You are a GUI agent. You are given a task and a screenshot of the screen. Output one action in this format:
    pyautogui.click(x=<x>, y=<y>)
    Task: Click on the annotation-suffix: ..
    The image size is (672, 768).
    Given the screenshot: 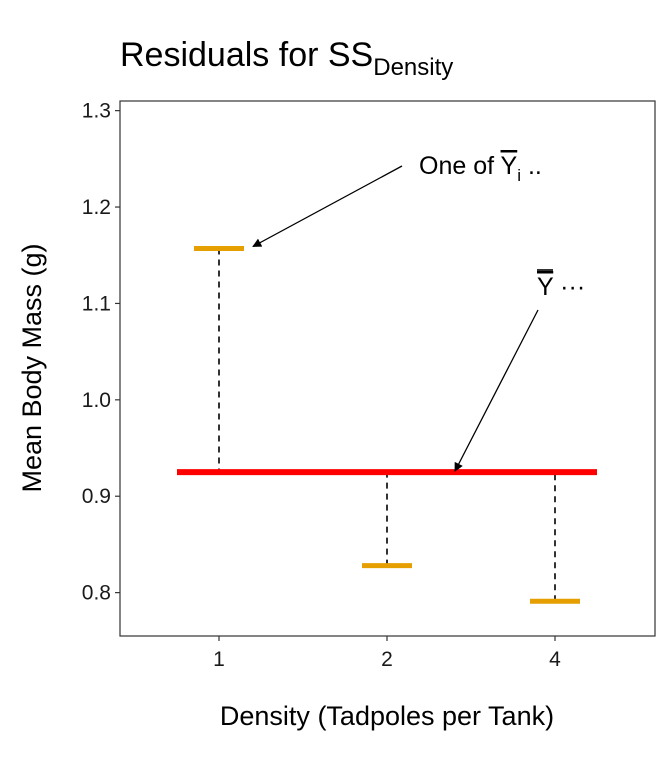 What is the action you would take?
    pyautogui.click(x=531, y=166)
    